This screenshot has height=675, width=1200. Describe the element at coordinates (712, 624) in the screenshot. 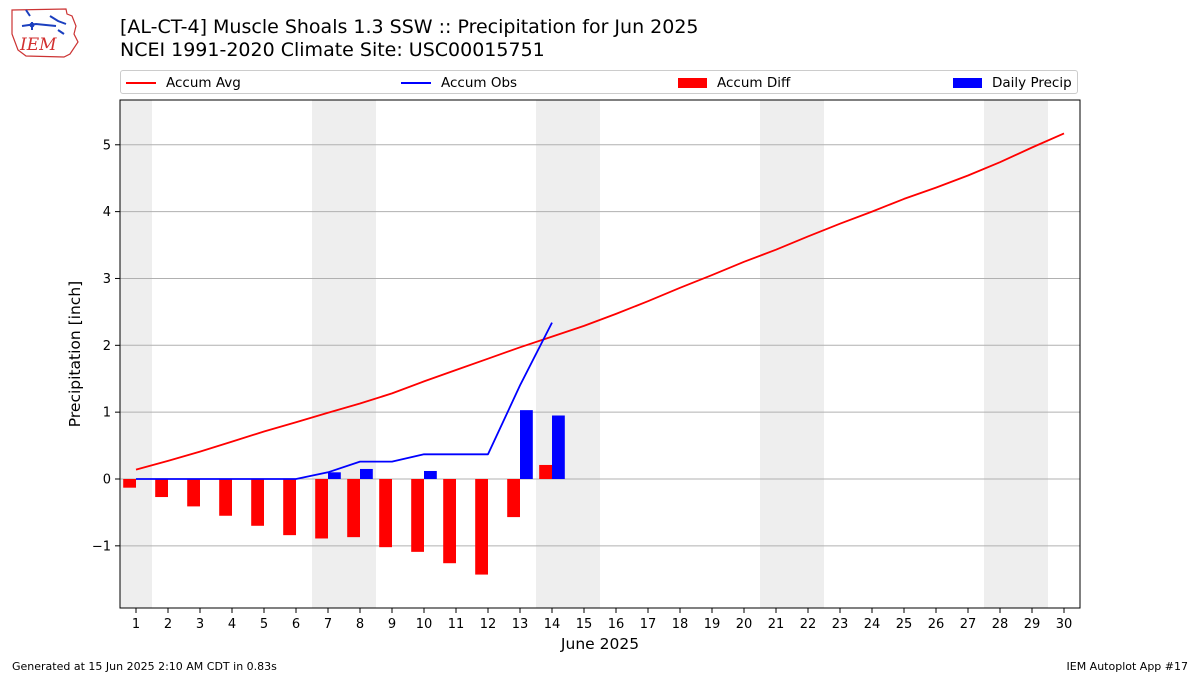

I see `x-tick-label: 19` at that location.